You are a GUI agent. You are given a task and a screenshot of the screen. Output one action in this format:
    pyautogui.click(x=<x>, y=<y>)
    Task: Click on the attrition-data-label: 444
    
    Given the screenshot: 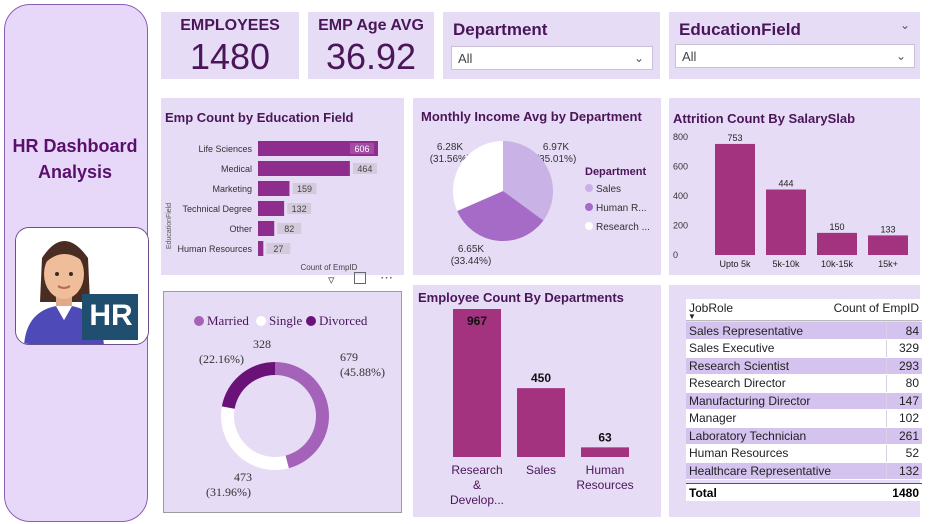 What is the action you would take?
    pyautogui.click(x=785, y=184)
    